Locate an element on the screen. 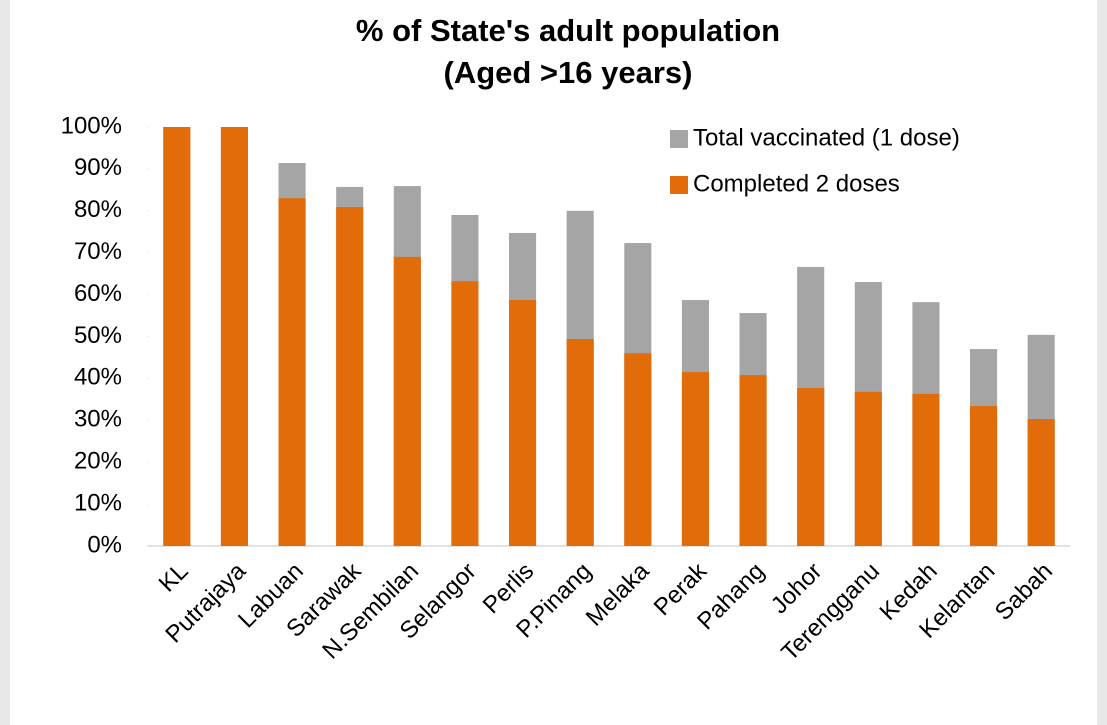 Image resolution: width=1107 pixels, height=725 pixels. y-tick-label: 70% is located at coordinates (98, 251).